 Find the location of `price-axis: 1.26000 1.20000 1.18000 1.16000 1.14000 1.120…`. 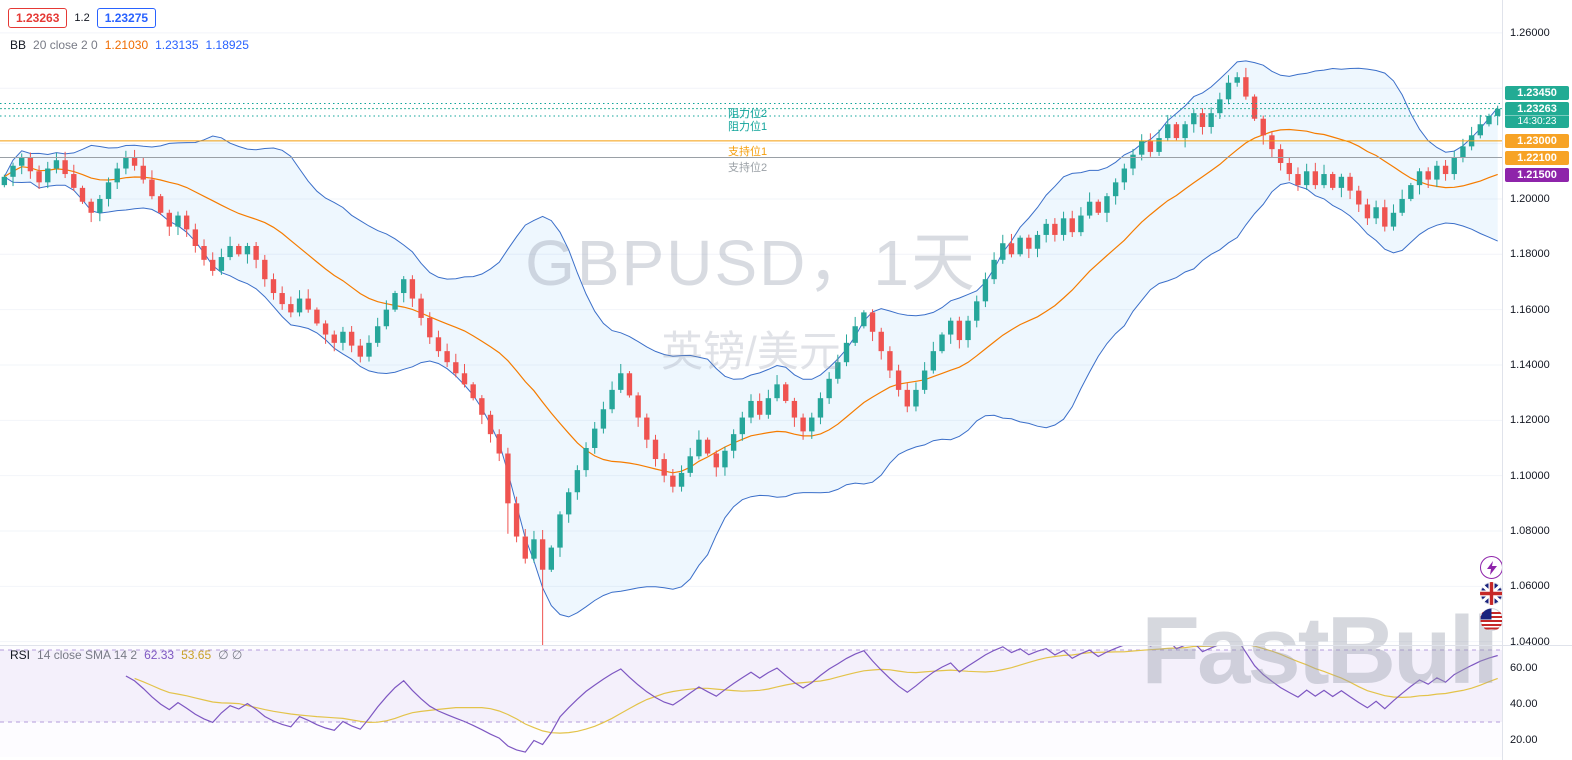

price-axis: 1.26000 1.20000 1.18000 1.16000 1.14000 1.120… is located at coordinates (1537, 380).